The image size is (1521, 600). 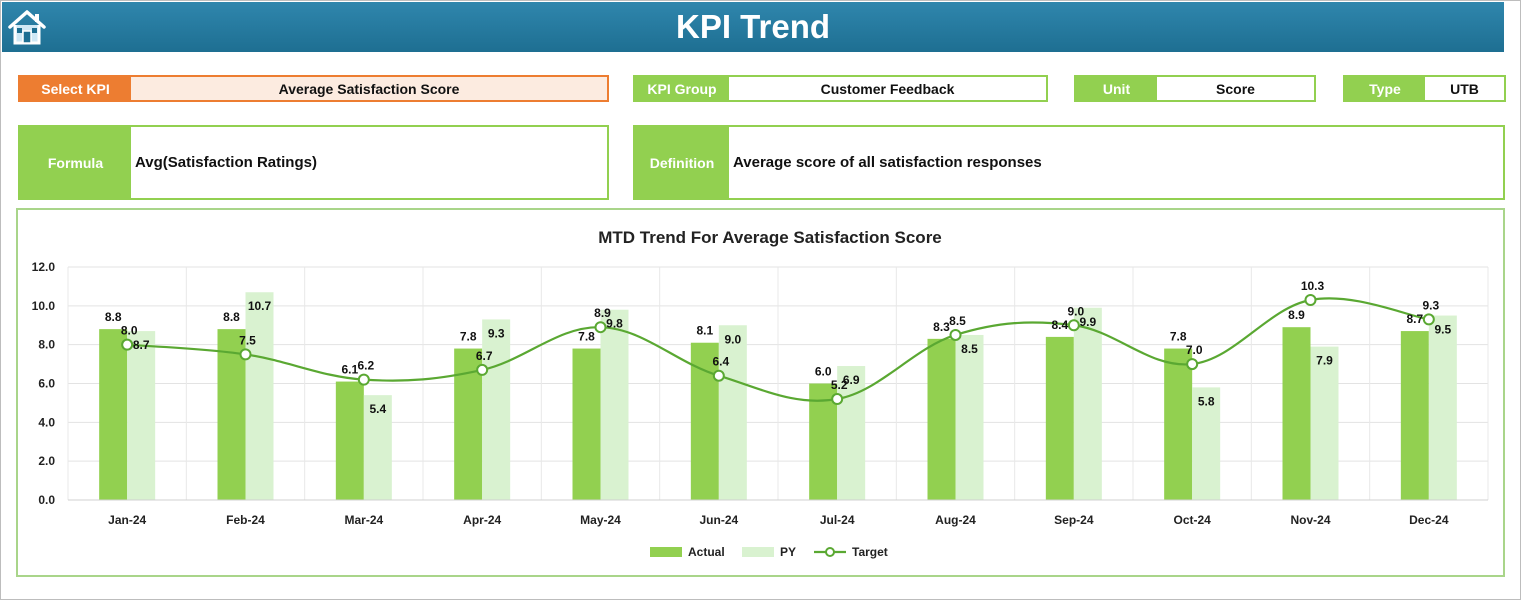 What do you see at coordinates (313, 162) in the screenshot?
I see `formula-field: Formula Avg(Satisfaction Ratings)` at bounding box center [313, 162].